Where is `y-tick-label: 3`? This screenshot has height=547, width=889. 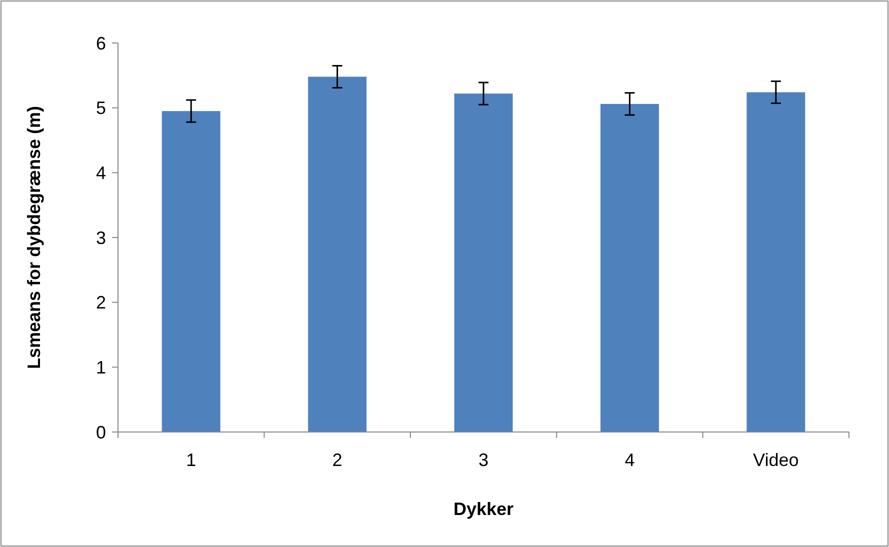
y-tick-label: 3 is located at coordinates (101, 238).